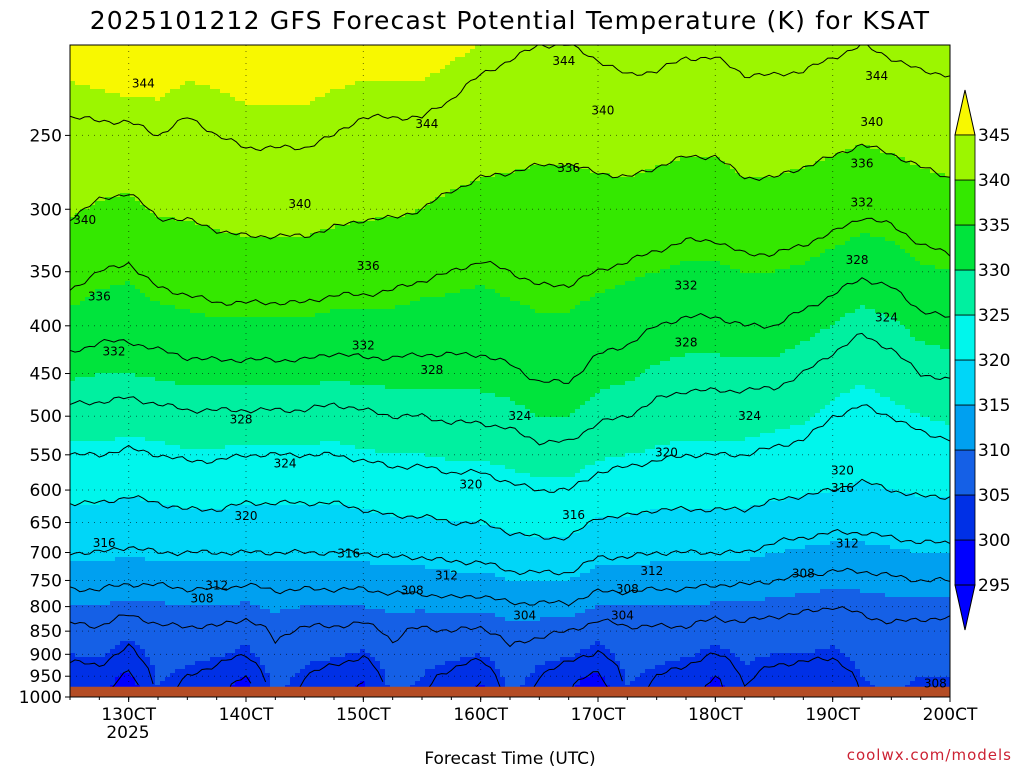  I want to click on y-tick-label: 300, so click(46, 210).